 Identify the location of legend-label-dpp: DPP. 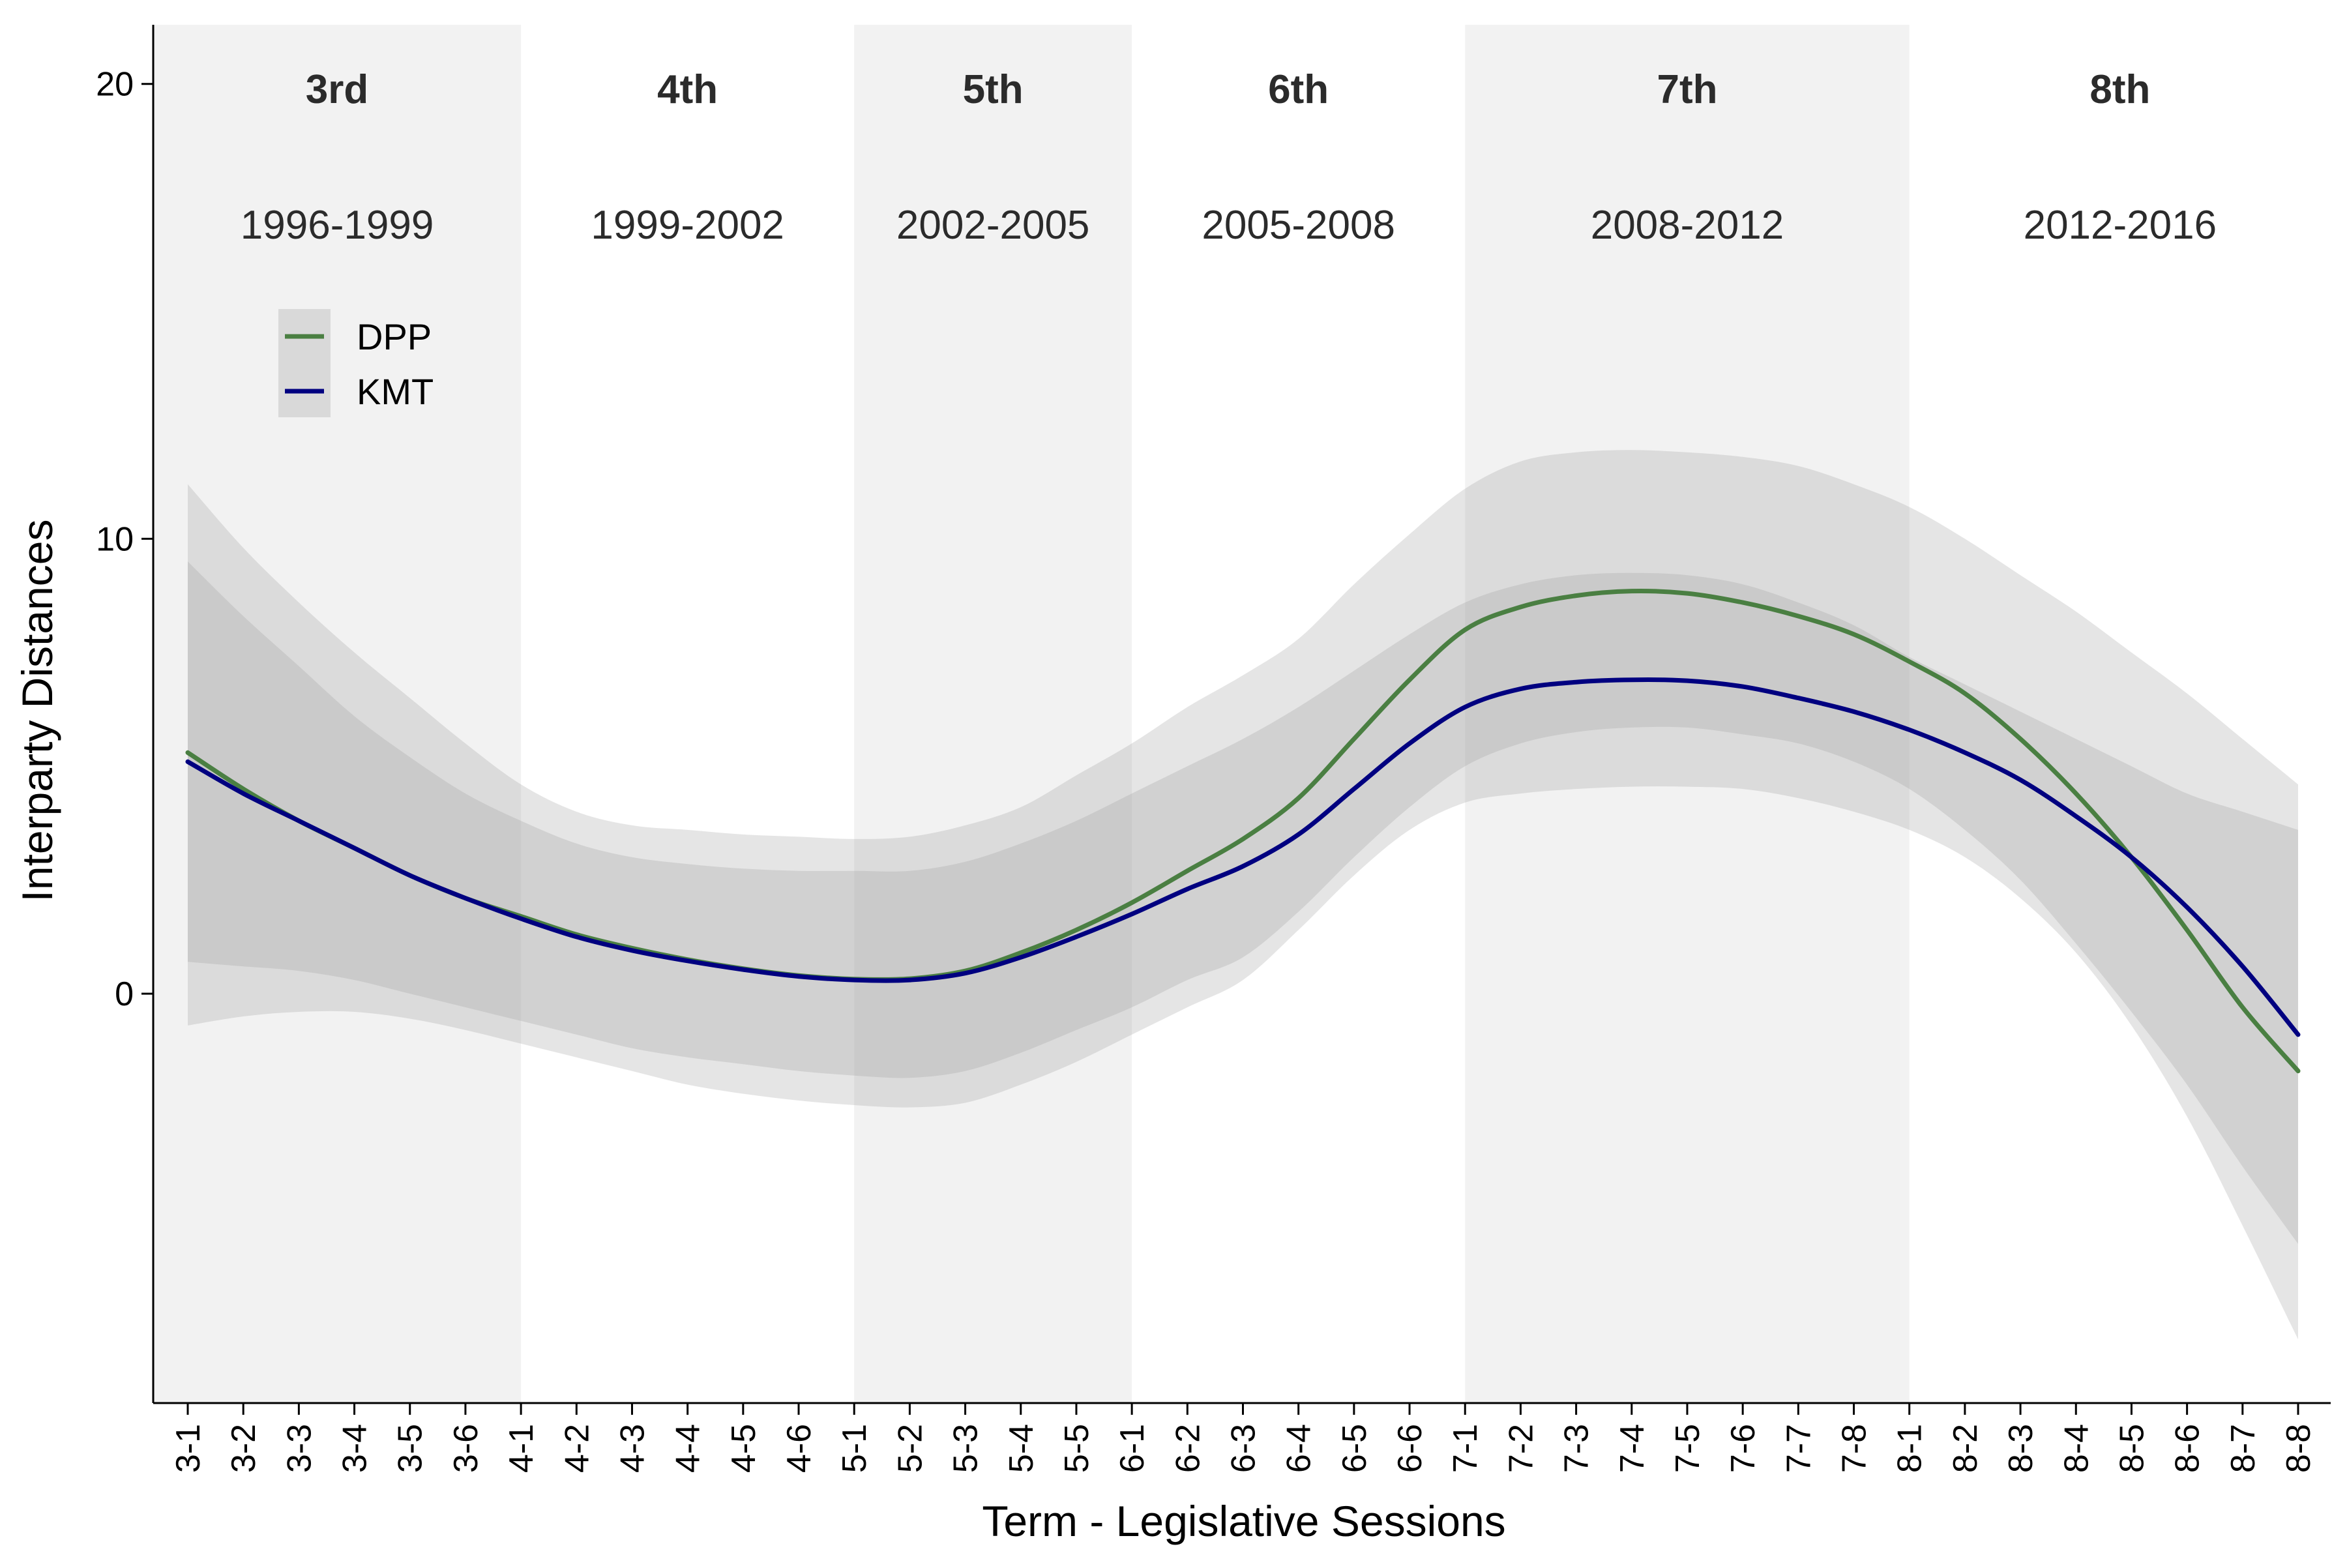
(394, 337).